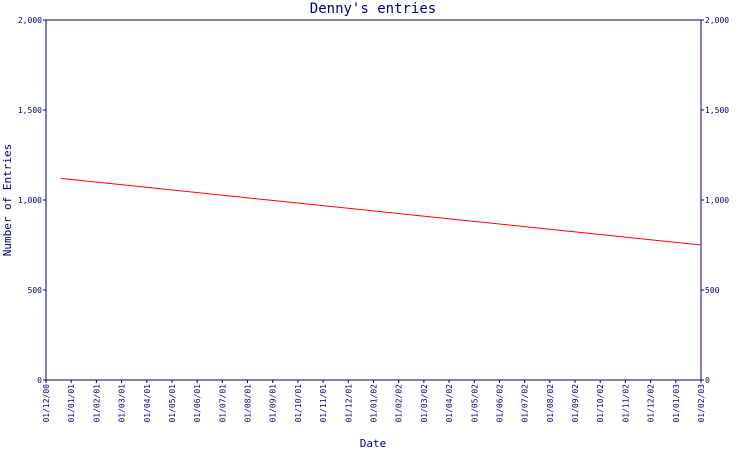  What do you see at coordinates (373, 9) in the screenshot?
I see `chart-title: Denny's entries` at bounding box center [373, 9].